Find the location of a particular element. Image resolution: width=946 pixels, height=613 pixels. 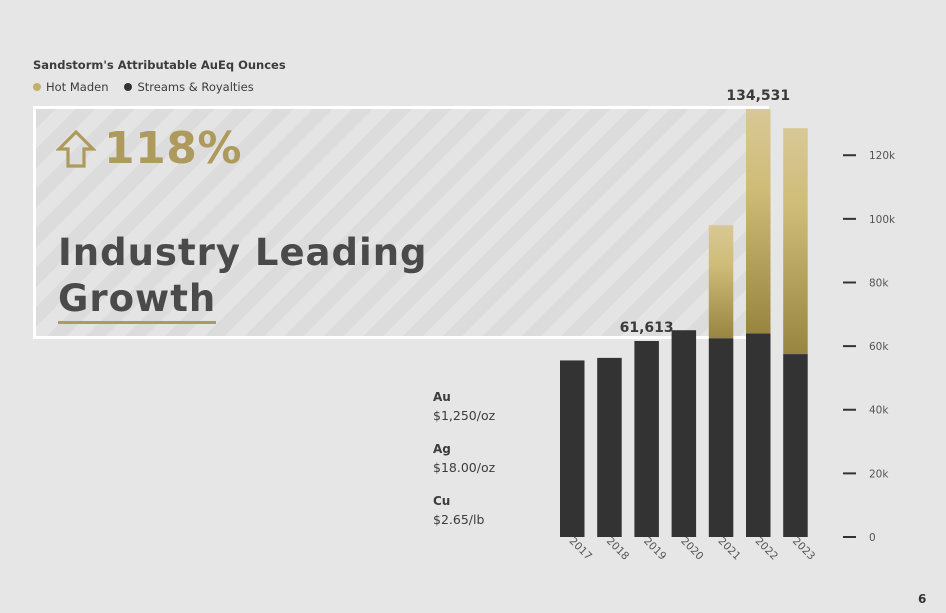

y-tick-label: 20k is located at coordinates (879, 474).